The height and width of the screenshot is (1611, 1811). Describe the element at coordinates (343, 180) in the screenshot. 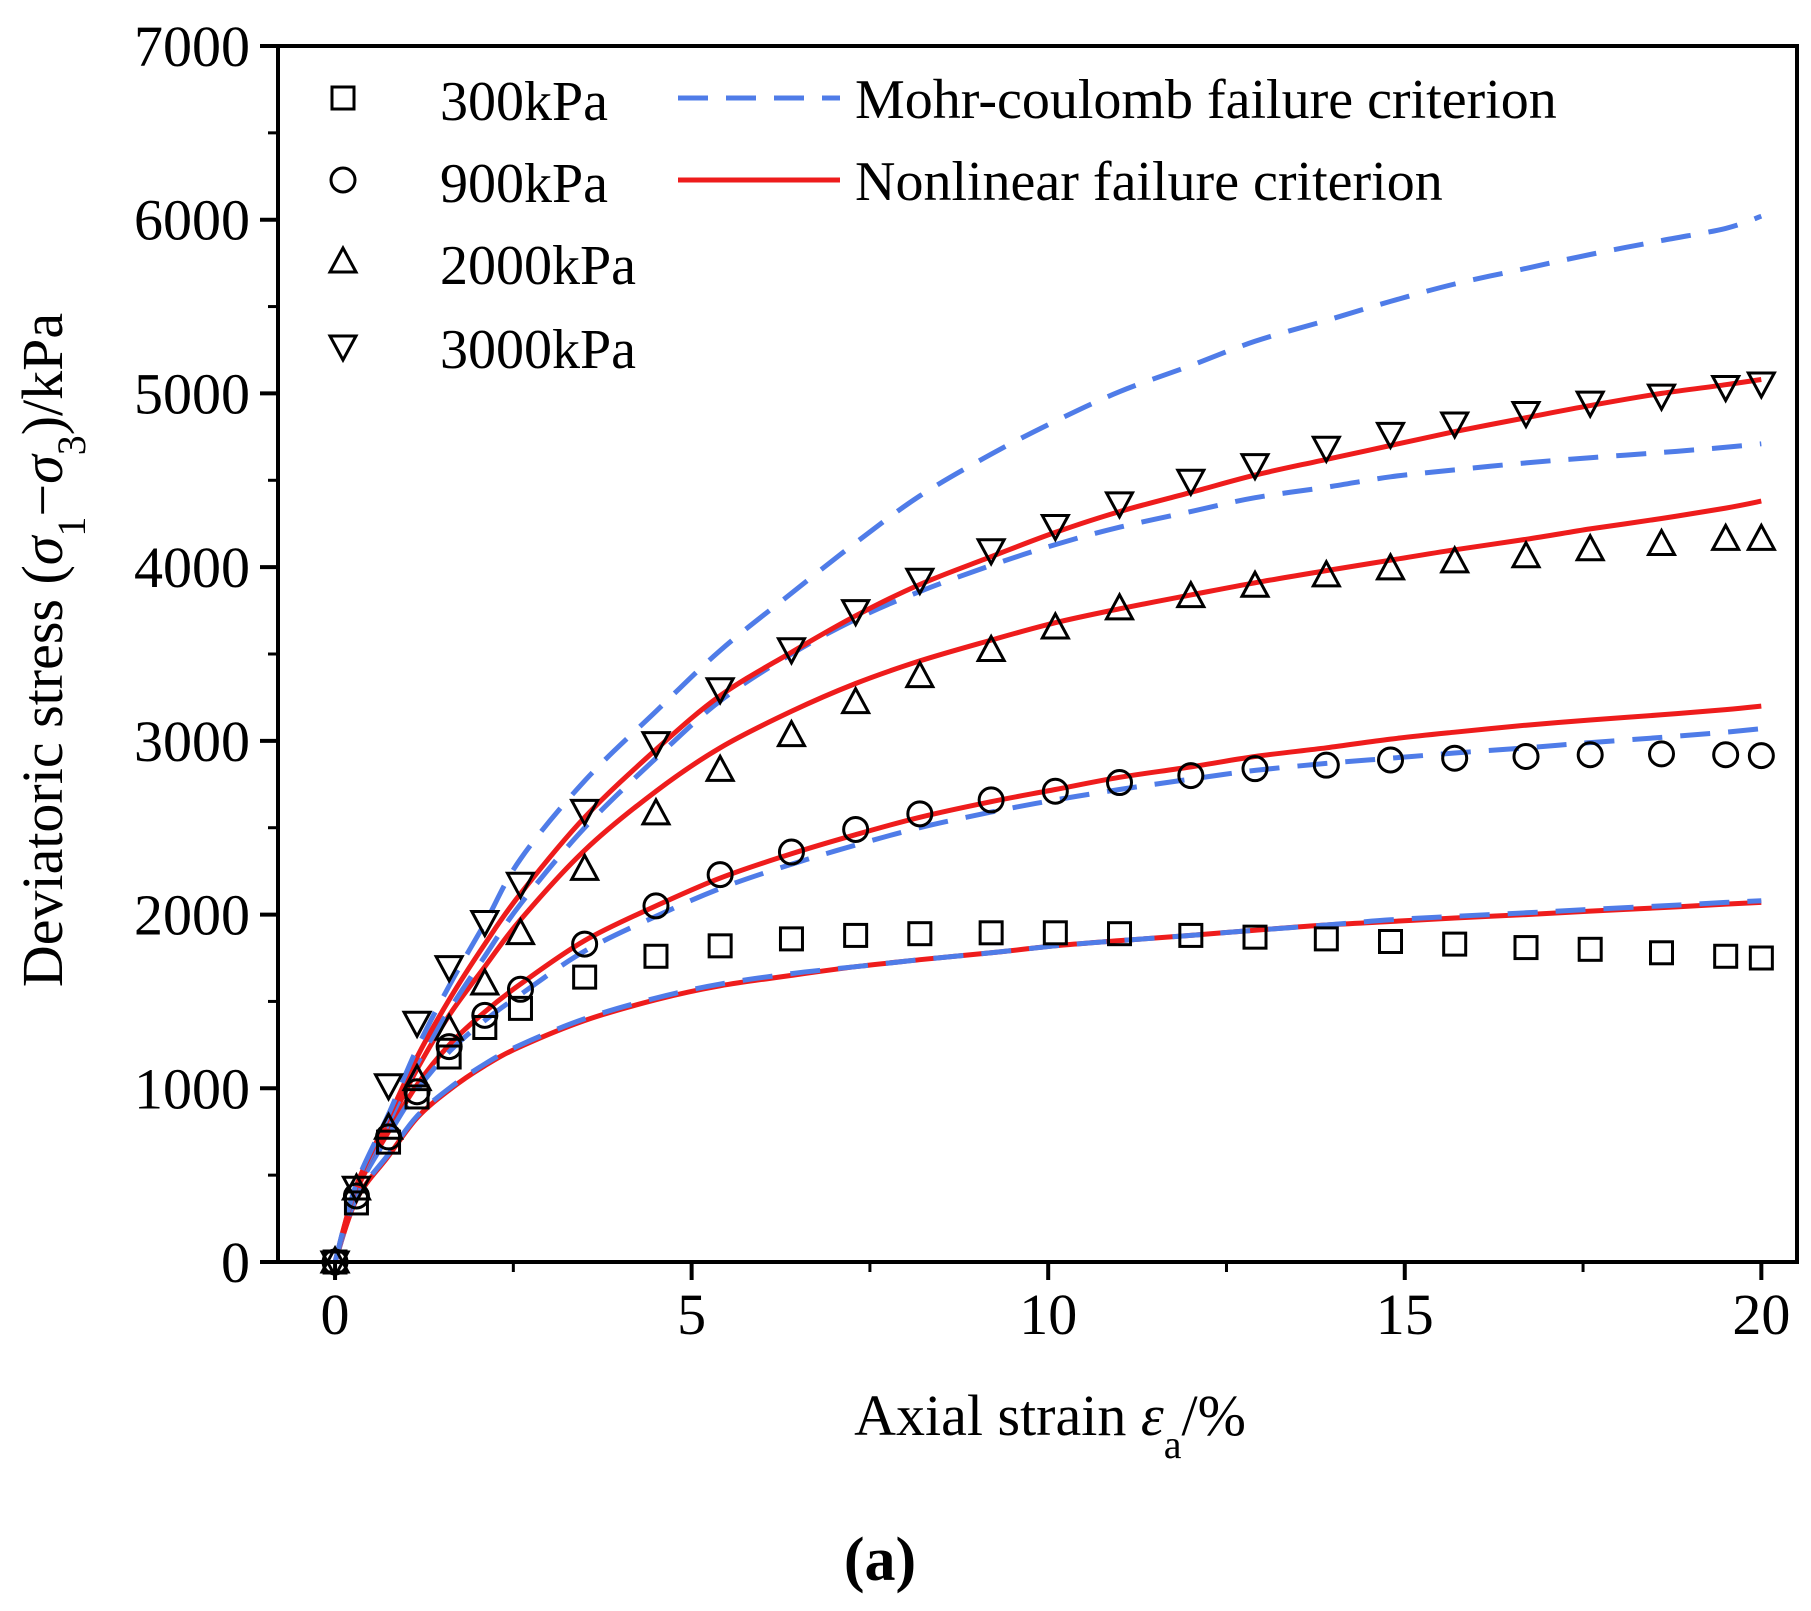

I see `legend-marker-900kPa` at that location.